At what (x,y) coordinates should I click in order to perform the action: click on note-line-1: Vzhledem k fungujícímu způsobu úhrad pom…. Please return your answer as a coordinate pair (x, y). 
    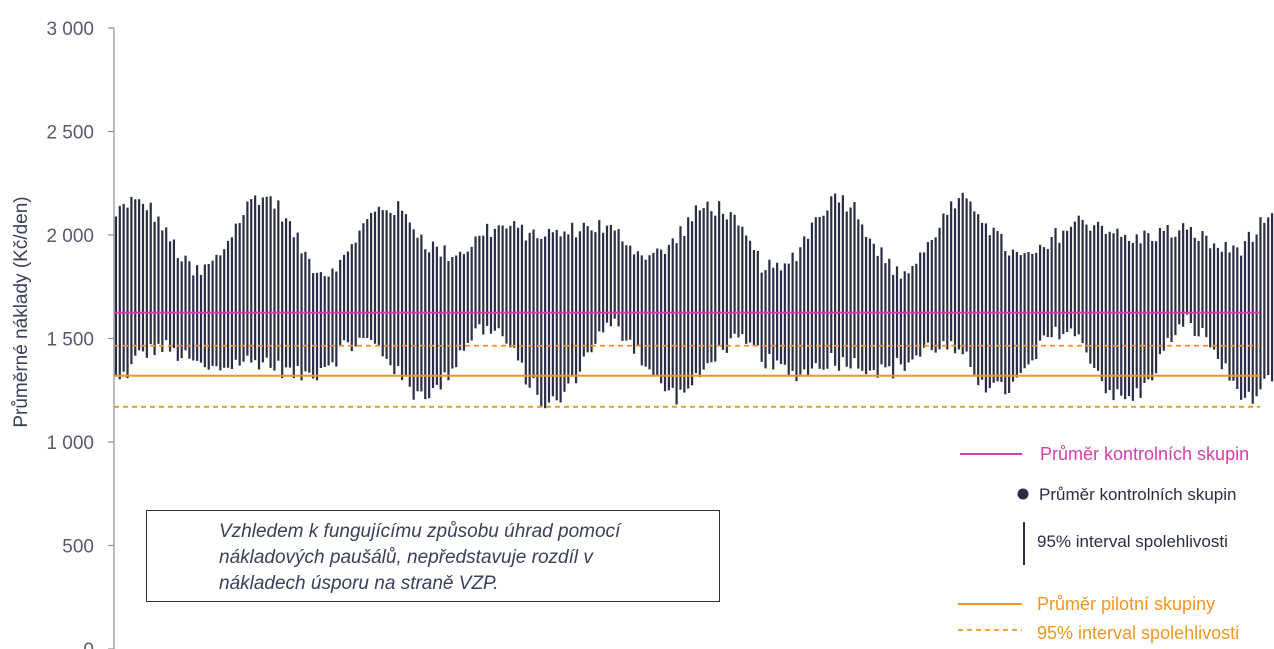
    Looking at the image, I should click on (420, 531).